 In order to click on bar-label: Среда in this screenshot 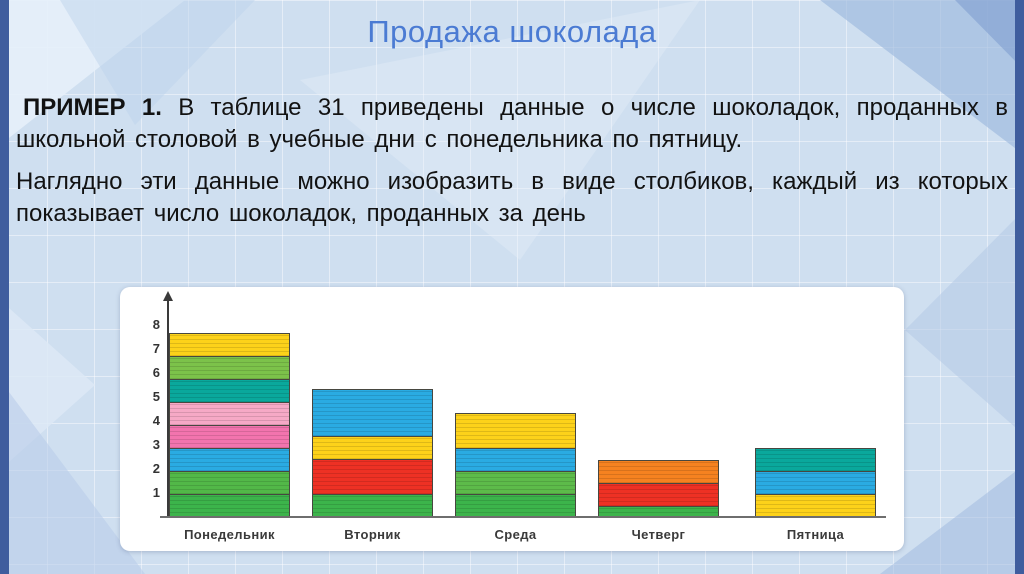, I will do `click(515, 534)`.